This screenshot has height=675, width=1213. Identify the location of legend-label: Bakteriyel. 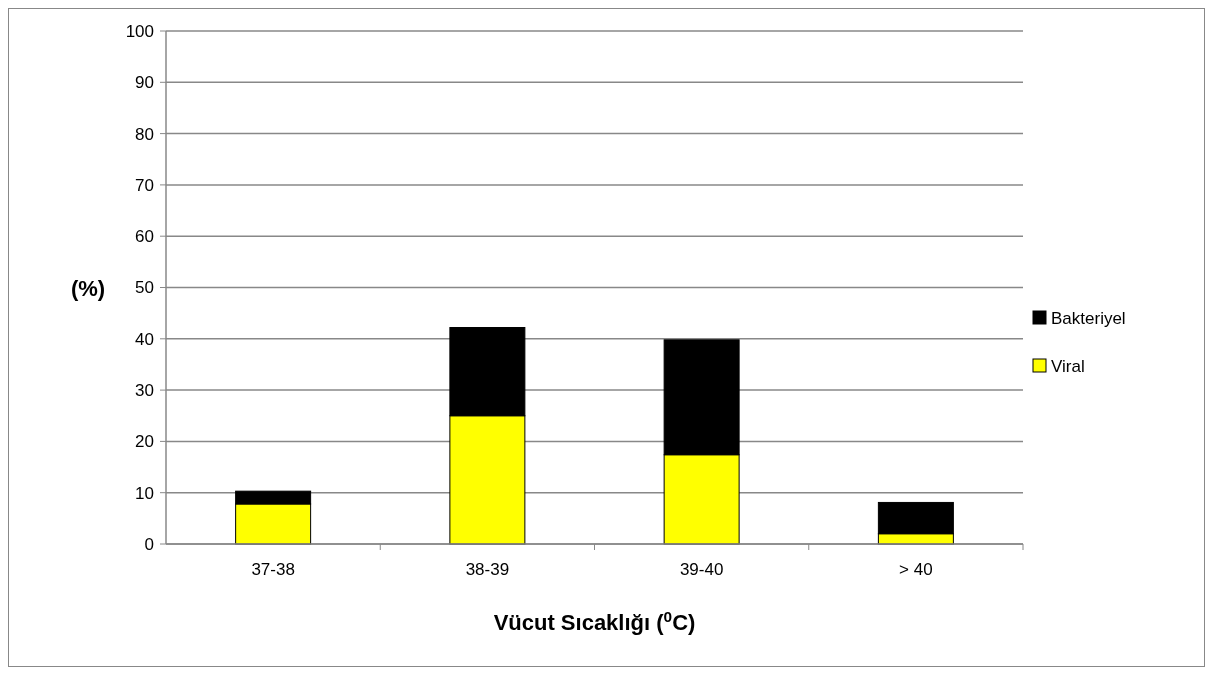
(1088, 318).